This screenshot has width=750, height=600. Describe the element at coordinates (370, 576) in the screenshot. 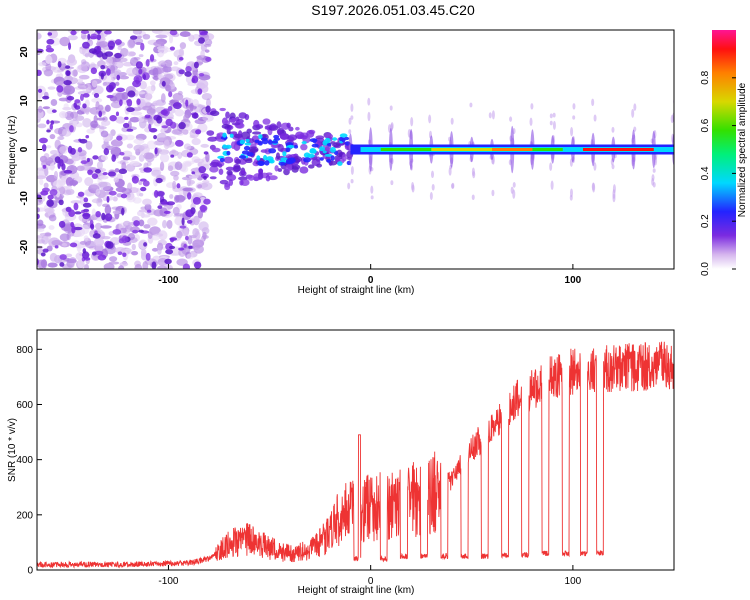

I see `snr-x-ticks: -100 0 100` at that location.